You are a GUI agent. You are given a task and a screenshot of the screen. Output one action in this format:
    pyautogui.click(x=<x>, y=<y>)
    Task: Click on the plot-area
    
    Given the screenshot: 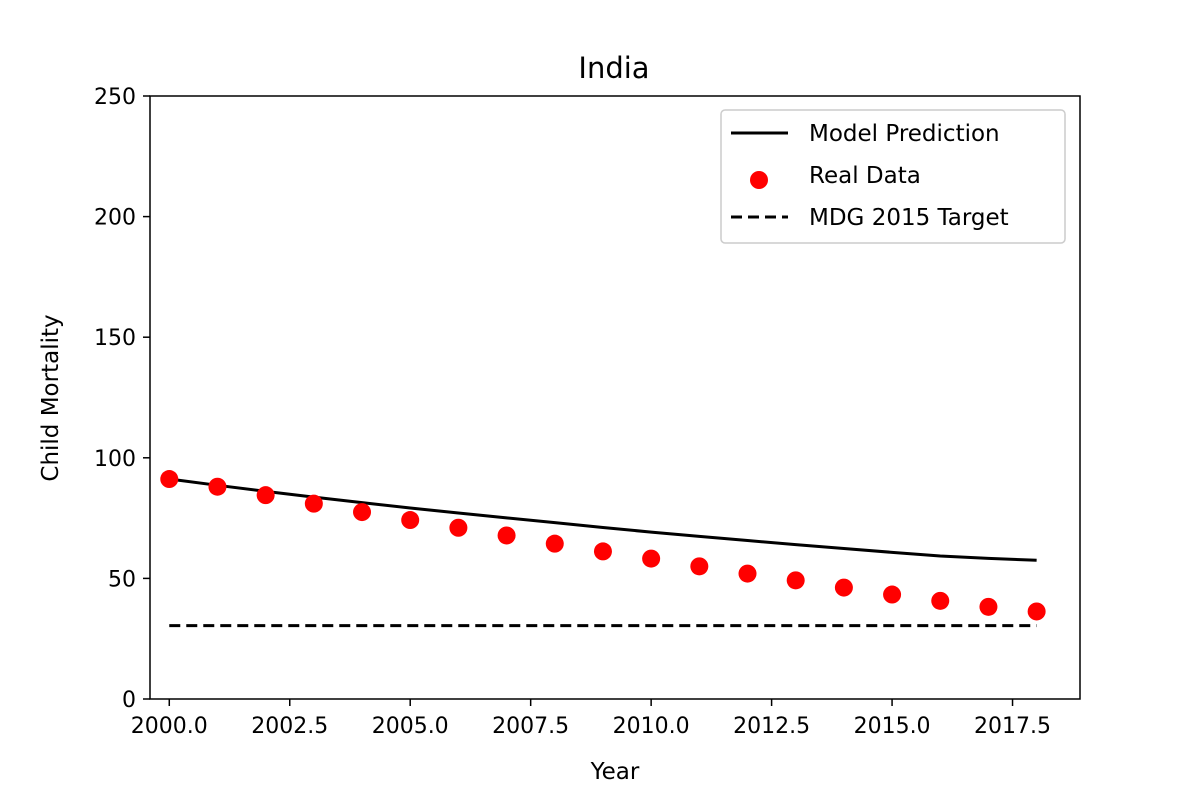 What is the action you would take?
    pyautogui.click(x=603, y=549)
    